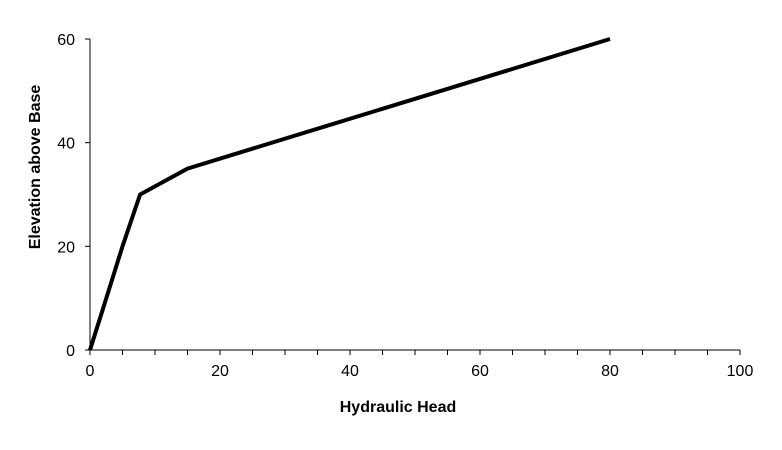  What do you see at coordinates (35, 167) in the screenshot?
I see `y-axis-title: Elevation above Base` at bounding box center [35, 167].